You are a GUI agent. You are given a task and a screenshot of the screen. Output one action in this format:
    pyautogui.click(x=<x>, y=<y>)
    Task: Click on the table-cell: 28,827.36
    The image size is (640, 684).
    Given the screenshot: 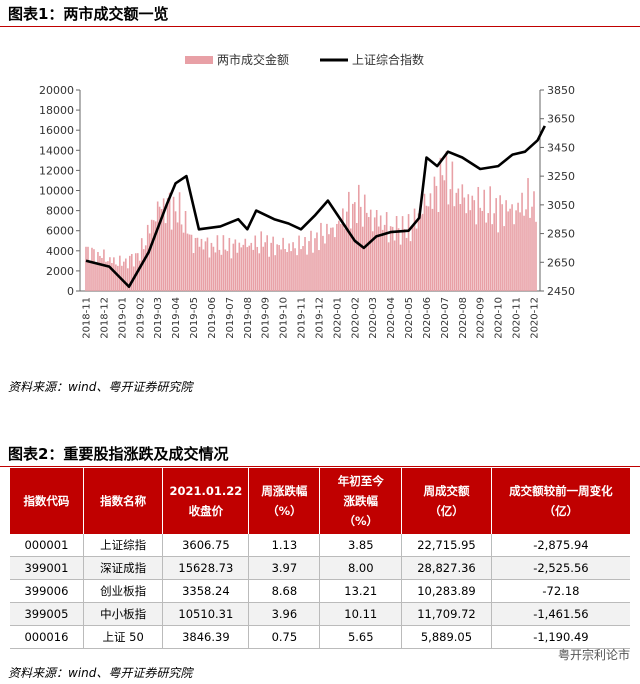 What is the action you would take?
    pyautogui.click(x=446, y=568)
    